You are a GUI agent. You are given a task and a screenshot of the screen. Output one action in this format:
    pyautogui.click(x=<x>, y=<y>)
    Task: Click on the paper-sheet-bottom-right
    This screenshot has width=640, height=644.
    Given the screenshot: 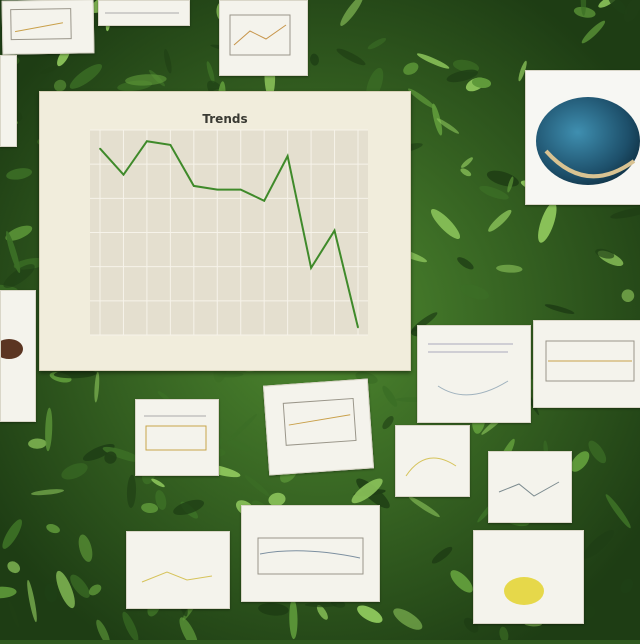 What is the action you would take?
    pyautogui.click(x=528, y=577)
    